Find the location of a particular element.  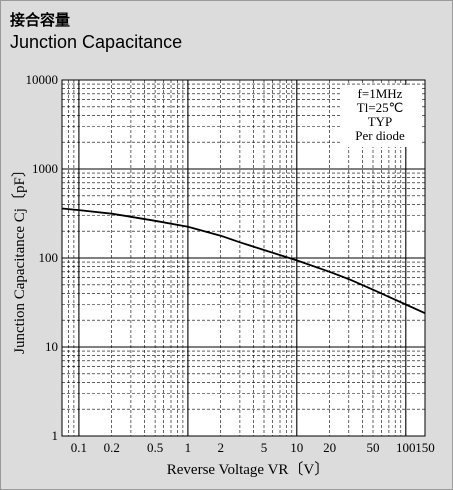

x-tick-label: 150 is located at coordinates (425, 447).